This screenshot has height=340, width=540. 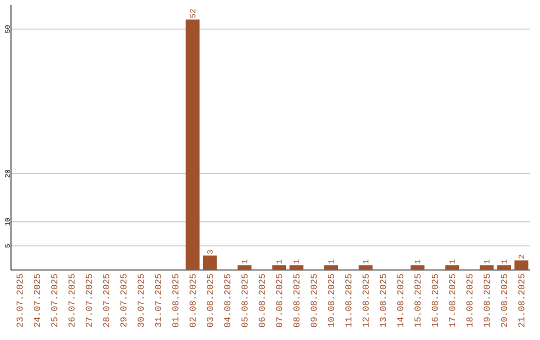 I want to click on x-tick-label: 10.08.2025, so click(x=331, y=300).